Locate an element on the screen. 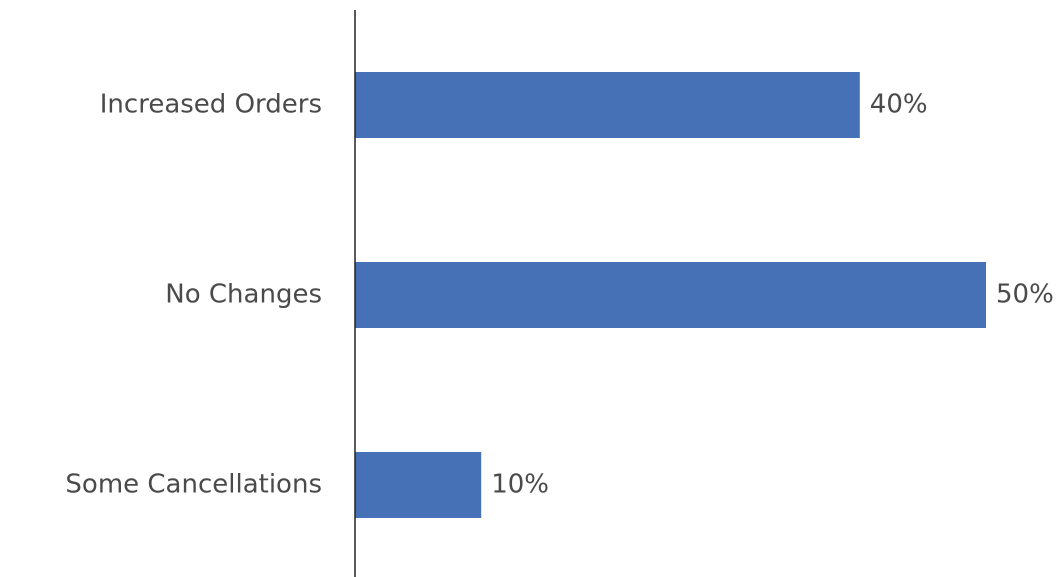  data-label-1: 50% is located at coordinates (1025, 295).